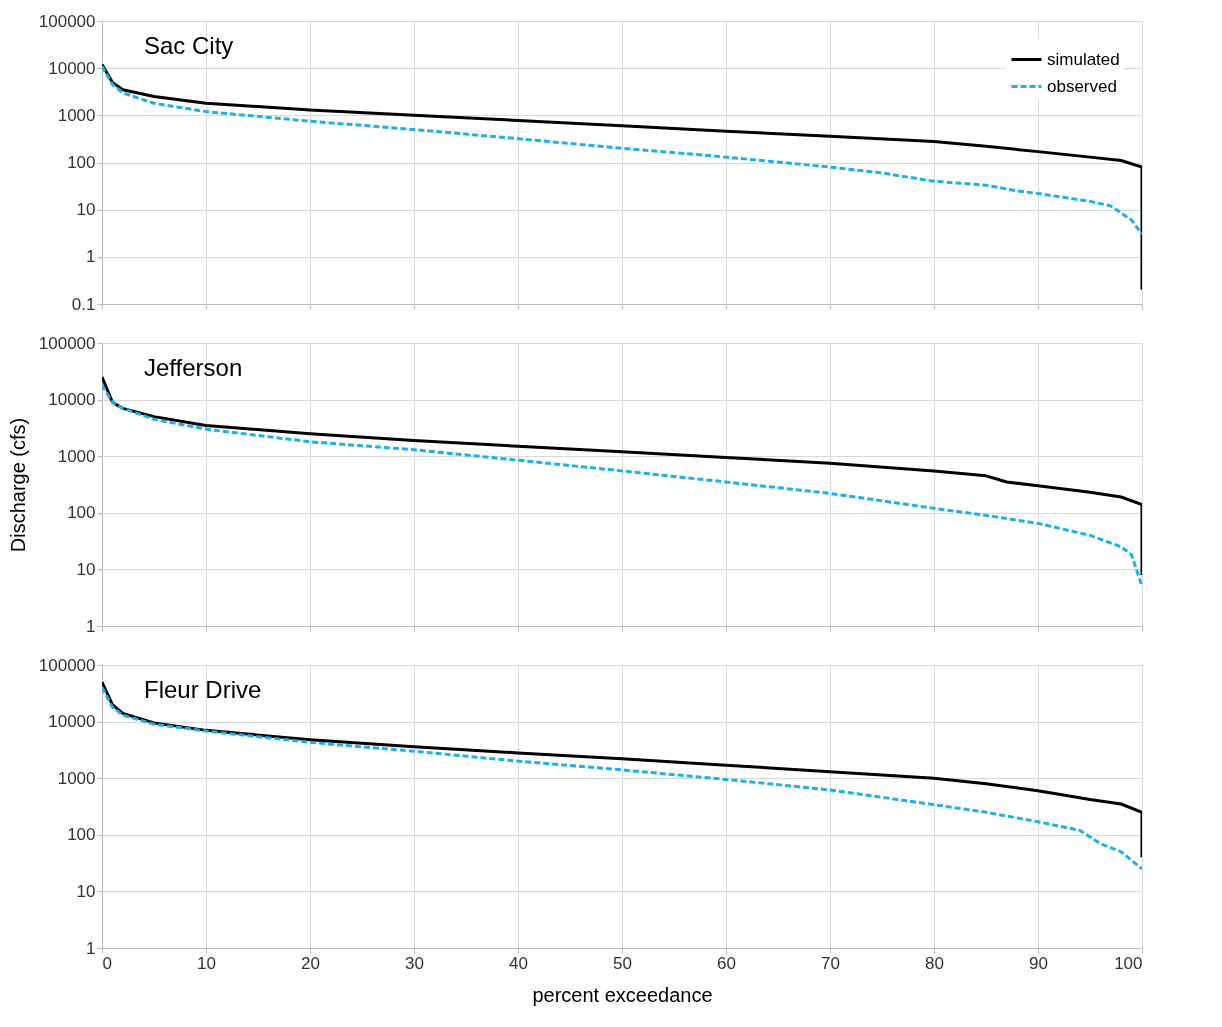 The width and height of the screenshot is (1222, 1027). I want to click on text: Sac City, so click(189, 45).